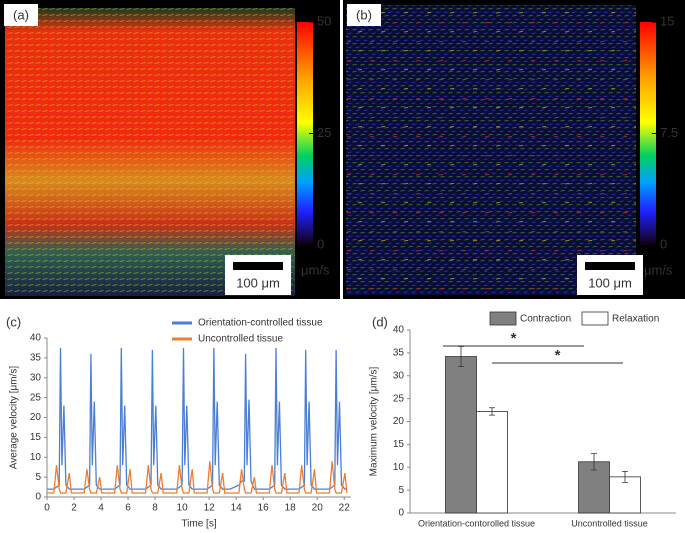  I want to click on x-tick-label: 10, so click(183, 508).